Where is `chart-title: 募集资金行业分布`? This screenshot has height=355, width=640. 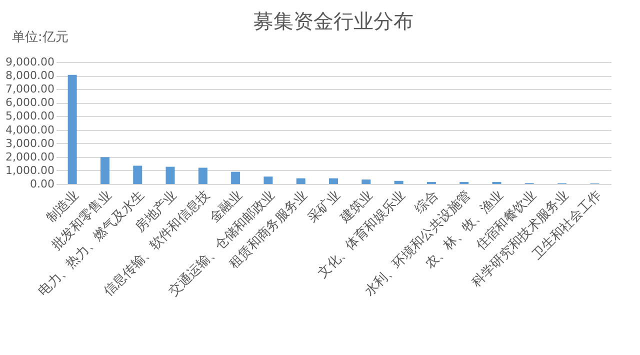 chart-title: 募集资金行业分布 is located at coordinates (334, 21).